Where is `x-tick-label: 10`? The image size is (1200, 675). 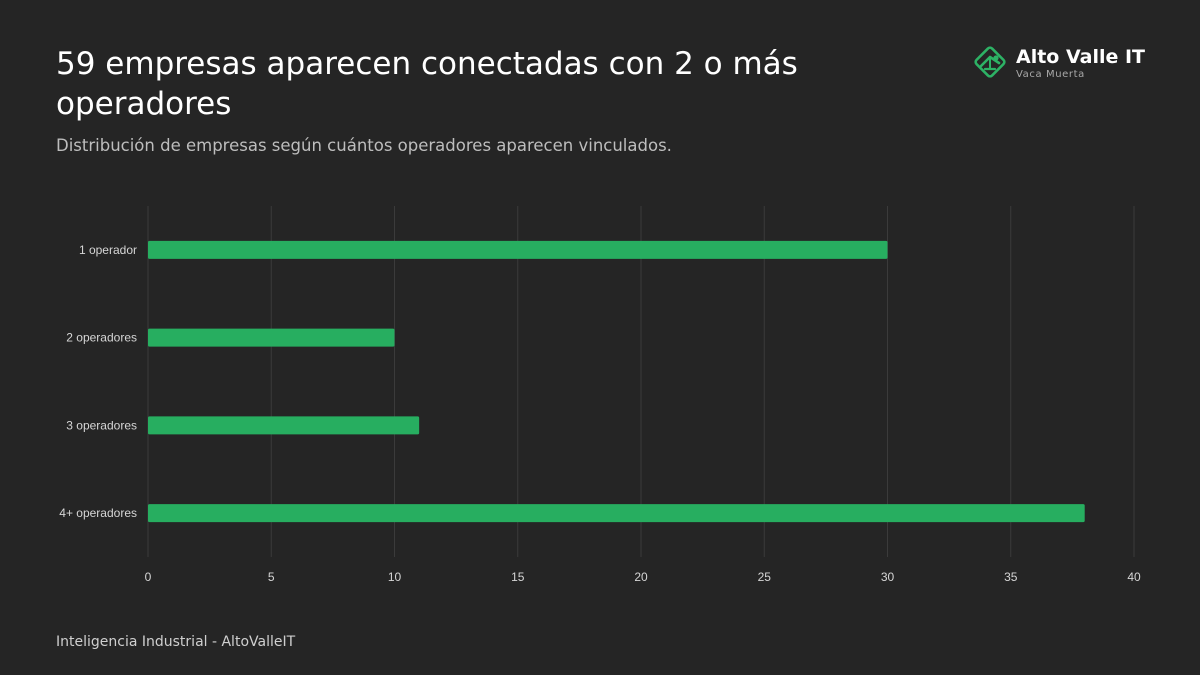
x-tick-label: 10 is located at coordinates (395, 577).